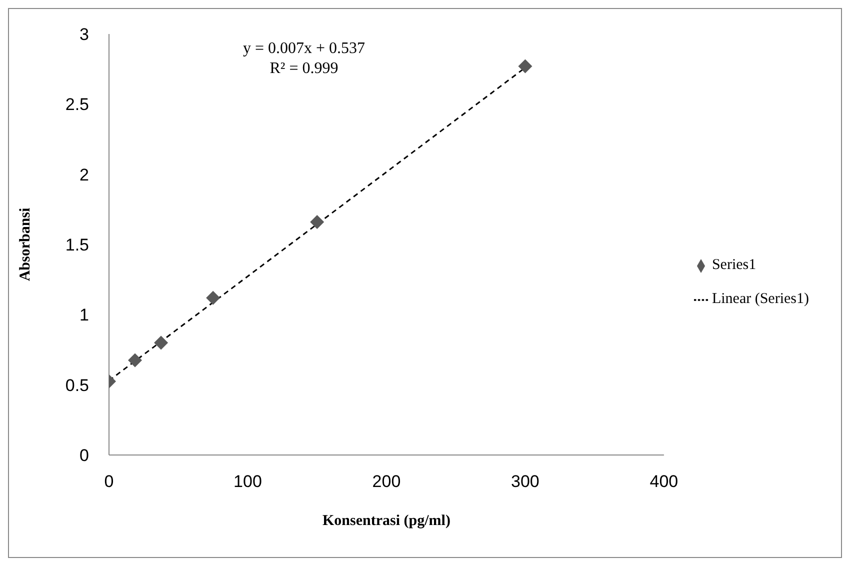 Image resolution: width=850 pixels, height=566 pixels. I want to click on y-tick-label: 0.5, so click(77, 385).